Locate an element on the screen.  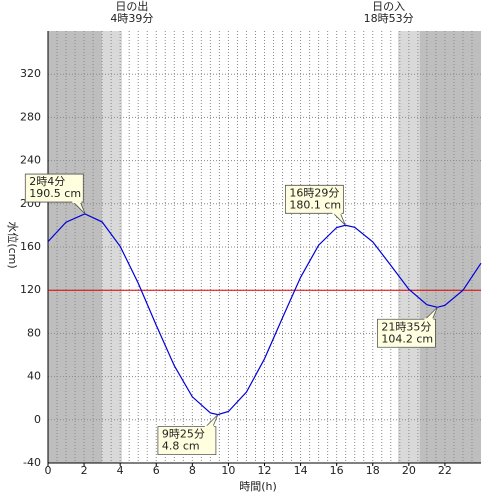
y-tick-label: 320 is located at coordinates (30, 73).